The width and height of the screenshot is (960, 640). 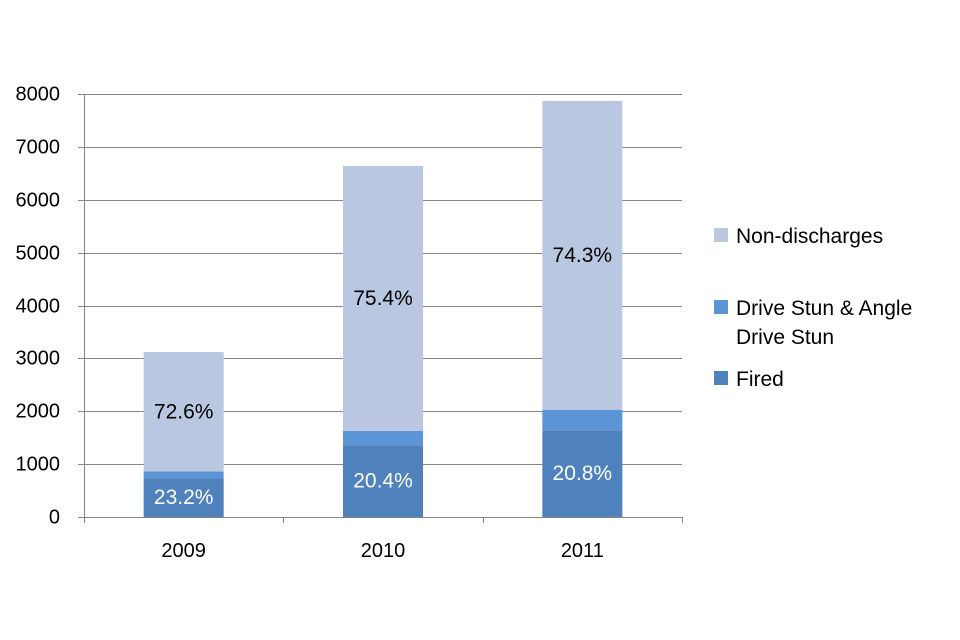 I want to click on y-tick-label-4000: 4000, so click(x=38, y=307).